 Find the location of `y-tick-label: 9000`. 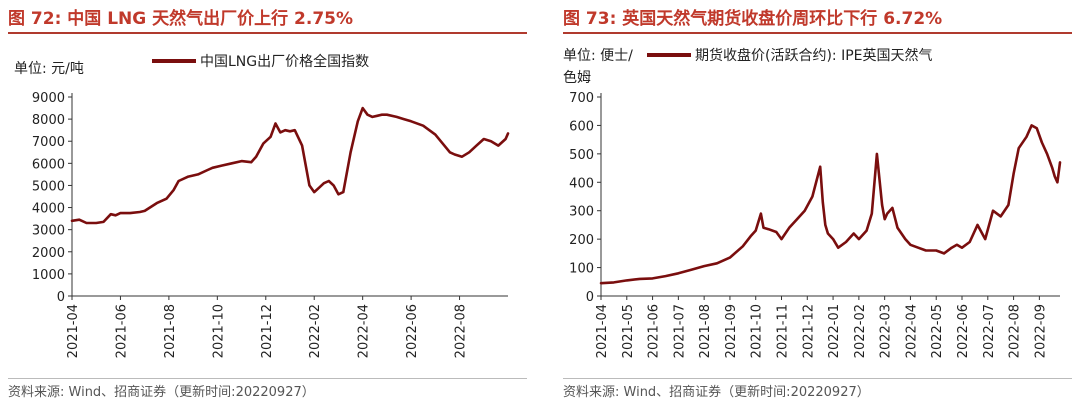

y-tick-label: 9000 is located at coordinates (48, 98).